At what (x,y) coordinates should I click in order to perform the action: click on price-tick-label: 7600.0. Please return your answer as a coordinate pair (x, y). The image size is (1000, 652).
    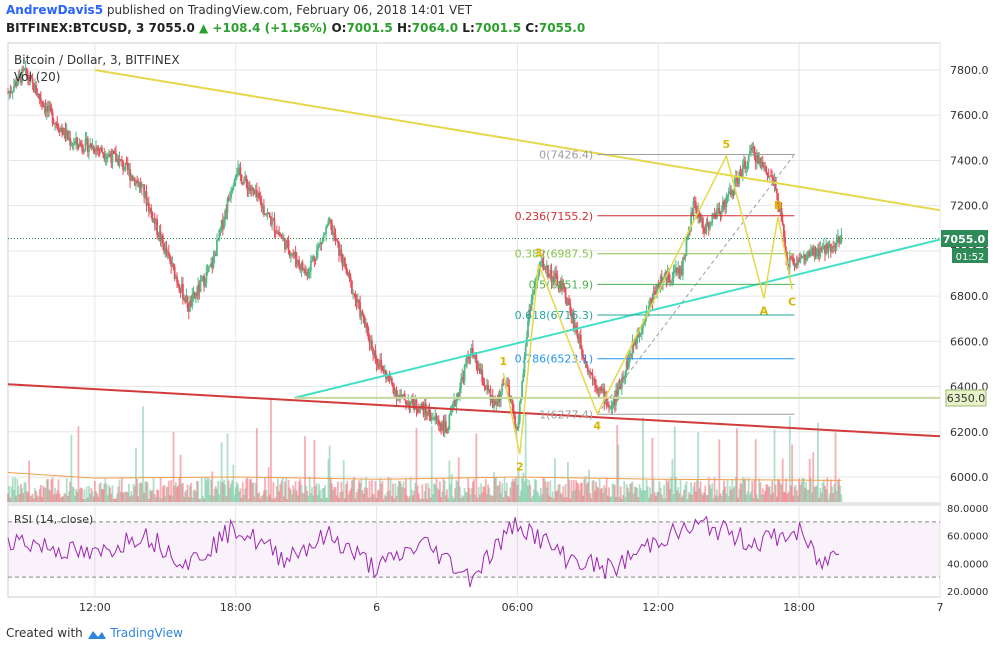
    Looking at the image, I should click on (969, 115).